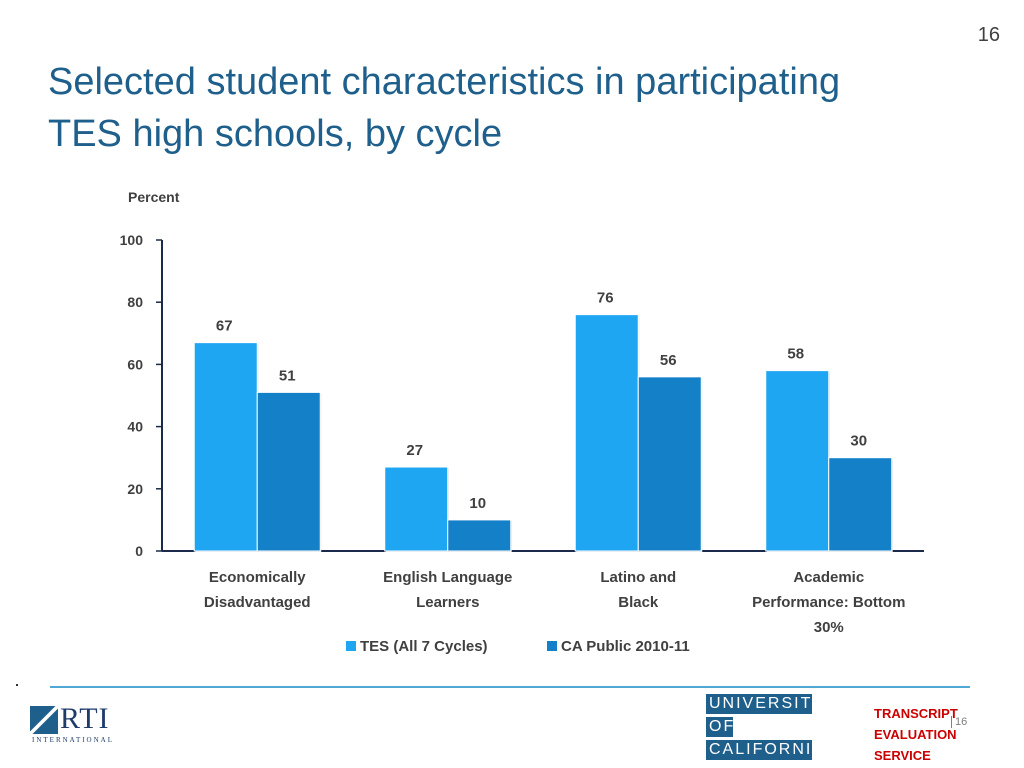  What do you see at coordinates (764, 750) in the screenshot?
I see `uc-logo-line-3: CALIFORNIA` at bounding box center [764, 750].